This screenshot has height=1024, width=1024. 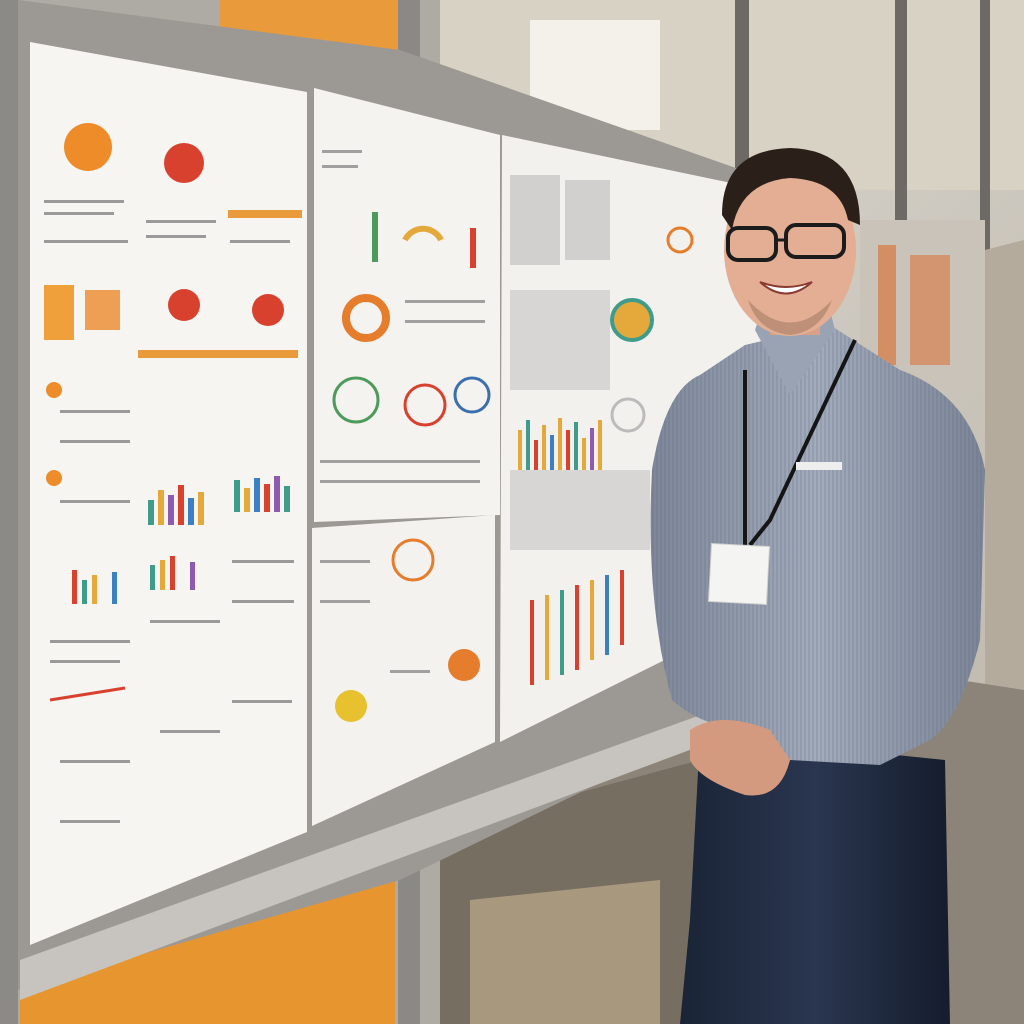 I want to click on smile, so click(x=786, y=288).